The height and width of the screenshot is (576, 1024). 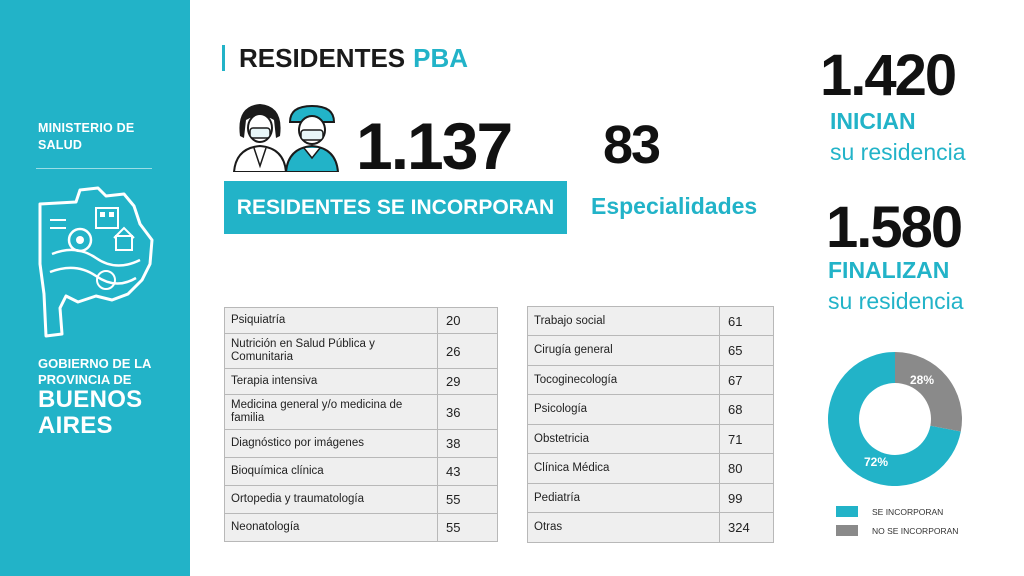 I want to click on specialty-count: 80, so click(x=746, y=468).